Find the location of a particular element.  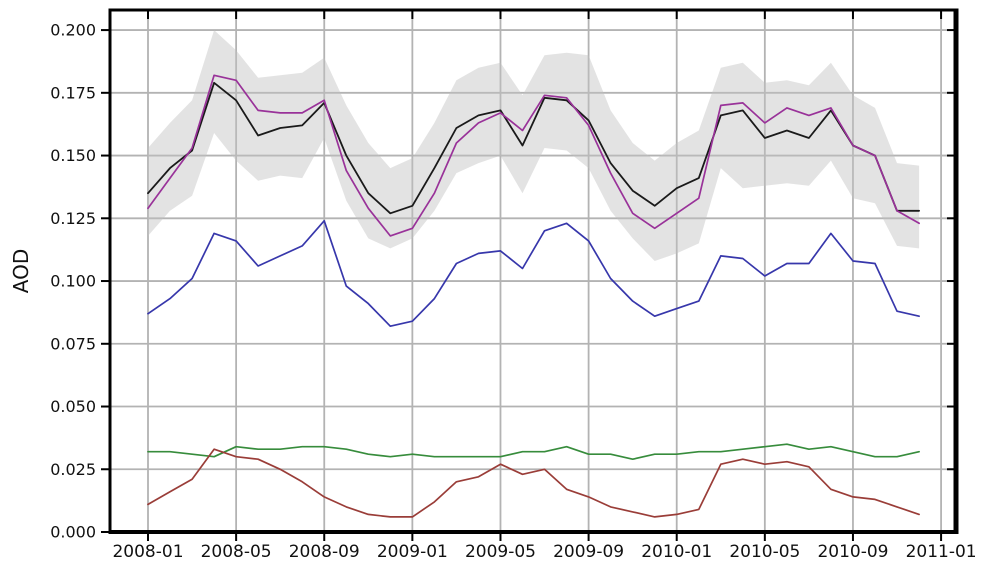

x-tick-label: 2009-09 is located at coordinates (588, 552).